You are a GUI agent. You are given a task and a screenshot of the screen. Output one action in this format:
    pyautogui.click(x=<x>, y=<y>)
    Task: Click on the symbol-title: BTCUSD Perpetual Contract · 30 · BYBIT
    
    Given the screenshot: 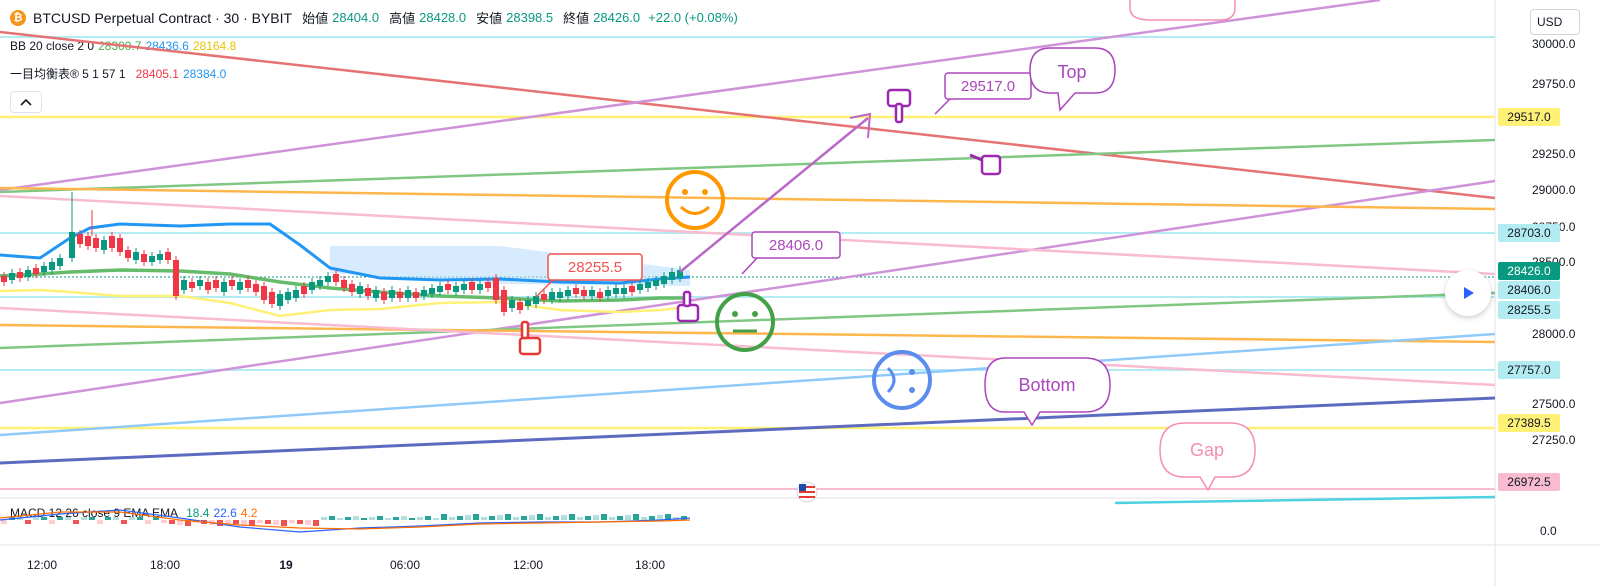 What is the action you would take?
    pyautogui.click(x=163, y=17)
    